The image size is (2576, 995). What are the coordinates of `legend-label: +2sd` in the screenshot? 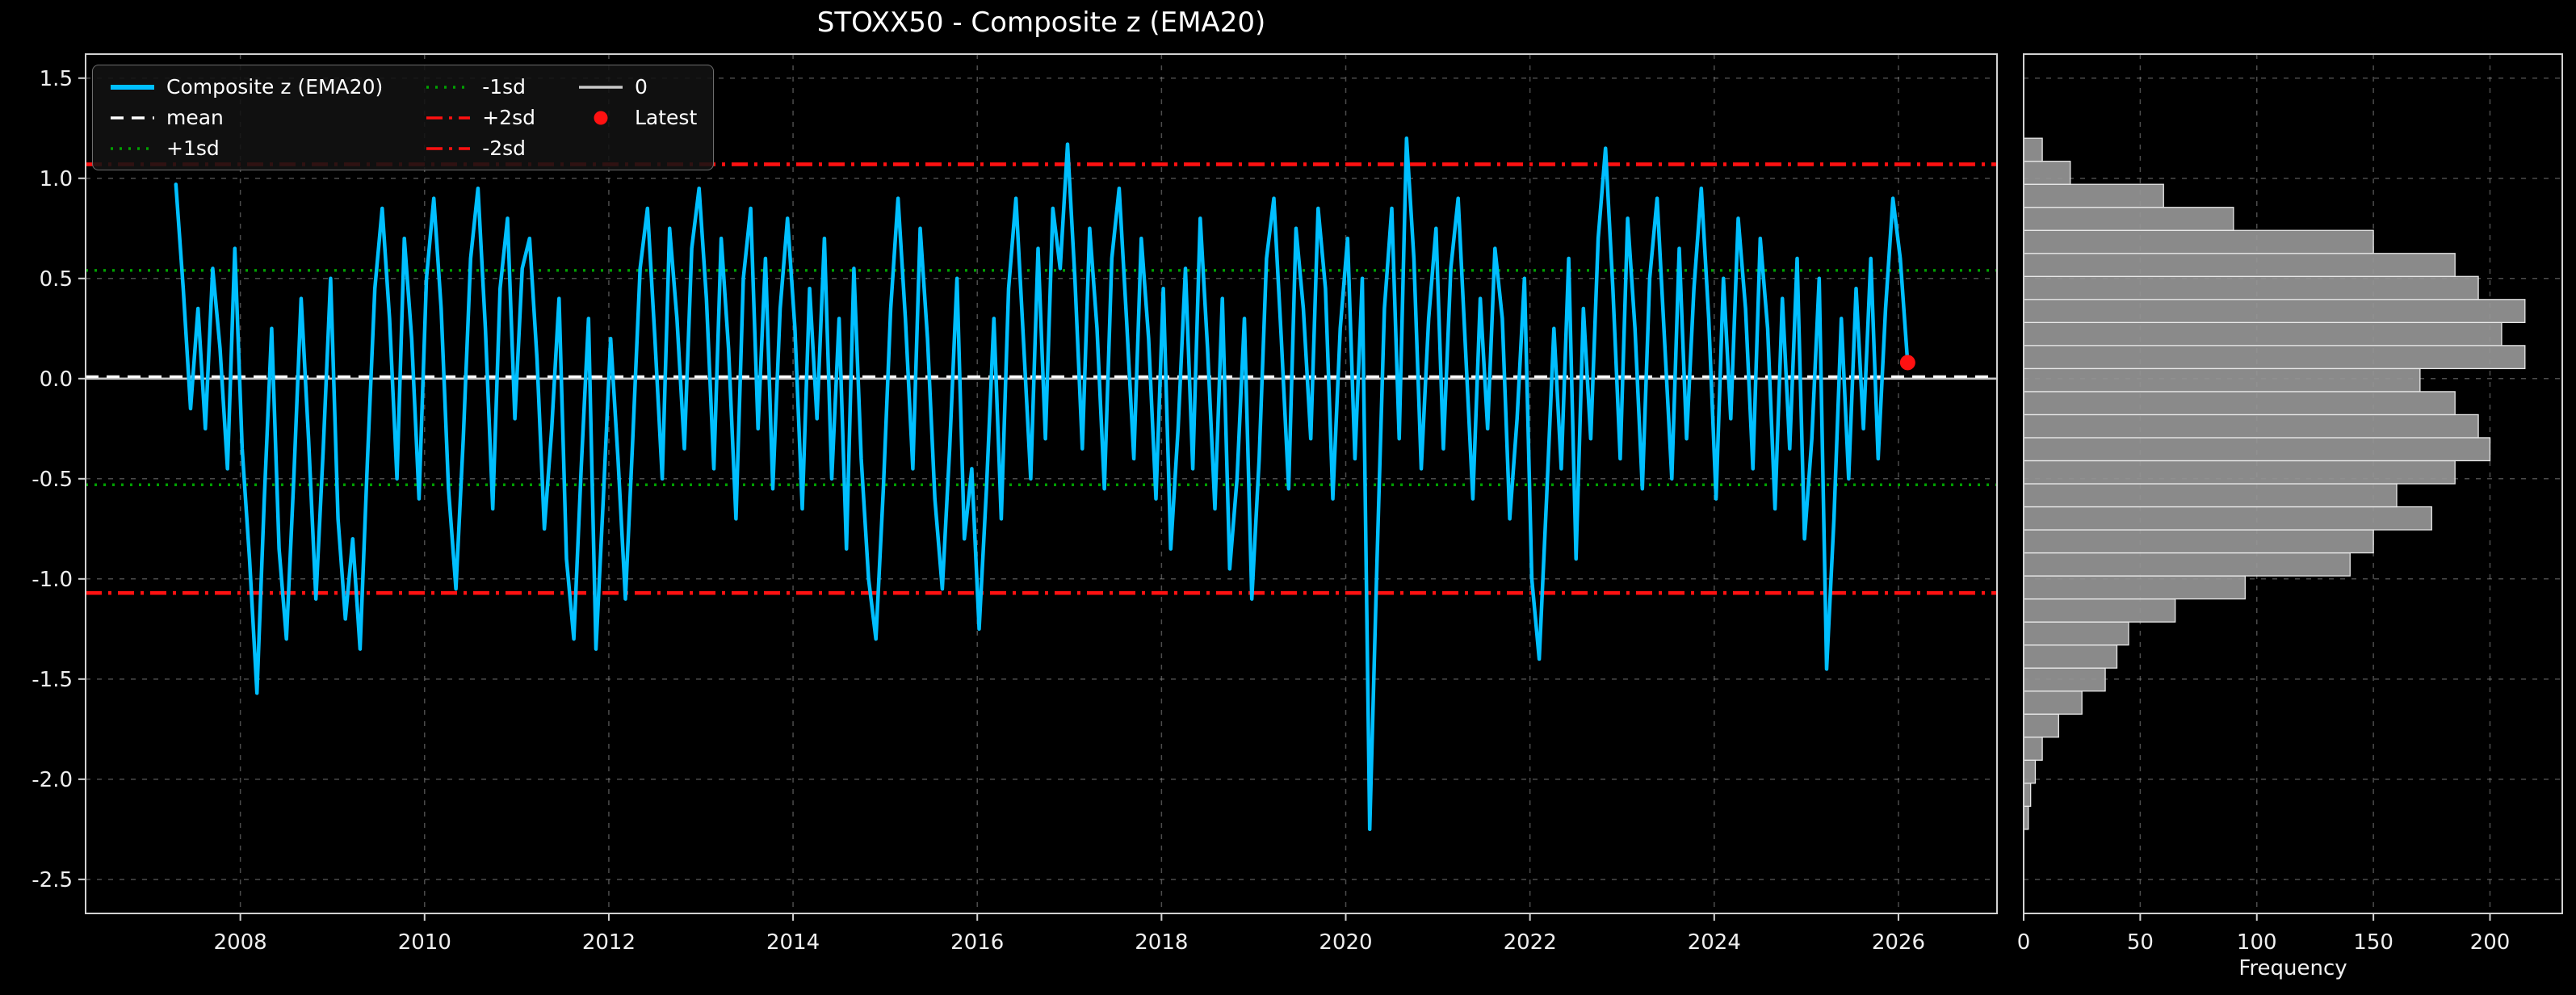 It's located at (509, 117).